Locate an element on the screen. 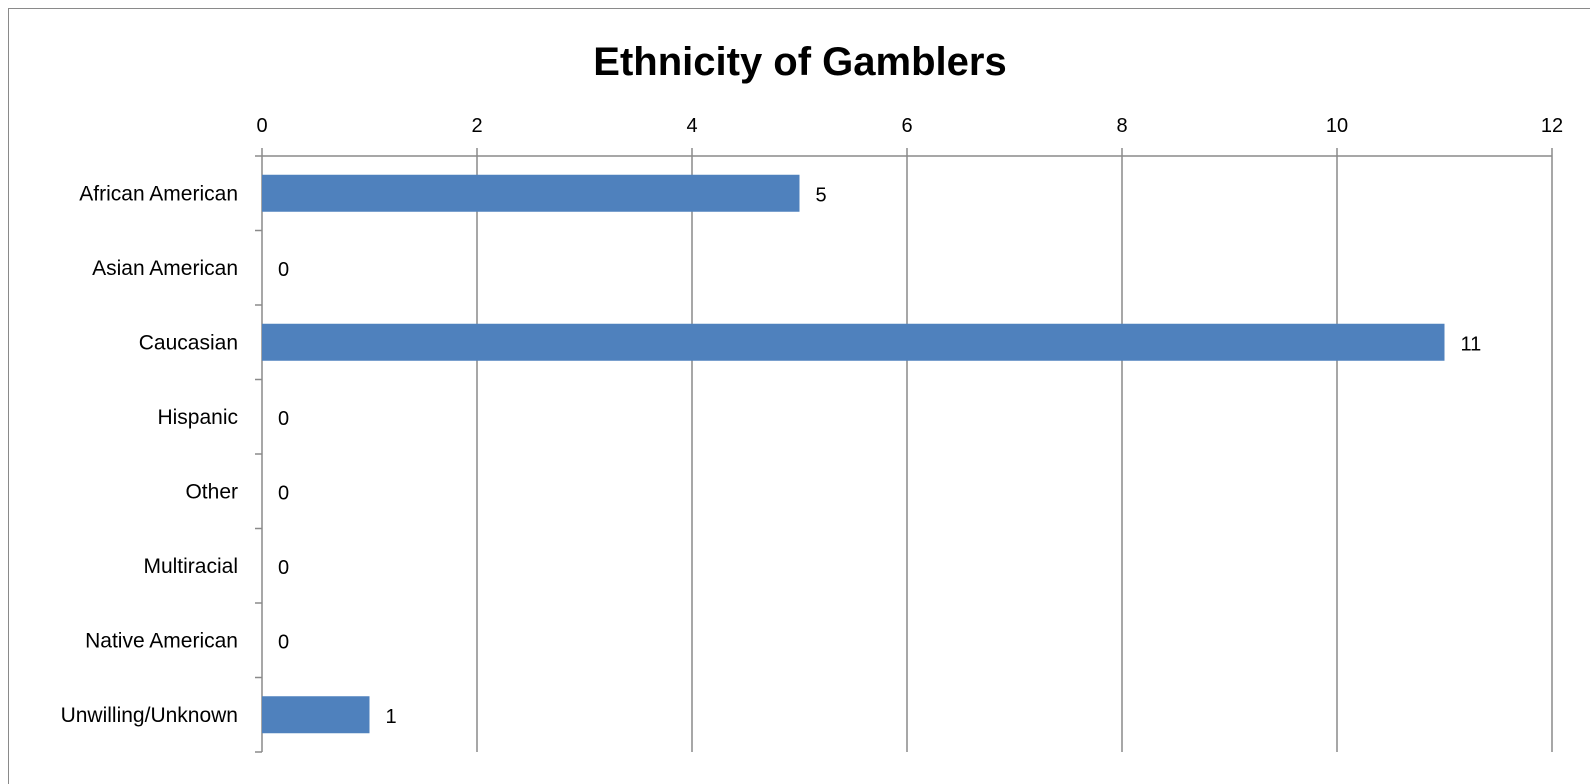  data-label: 5 is located at coordinates (821, 195).